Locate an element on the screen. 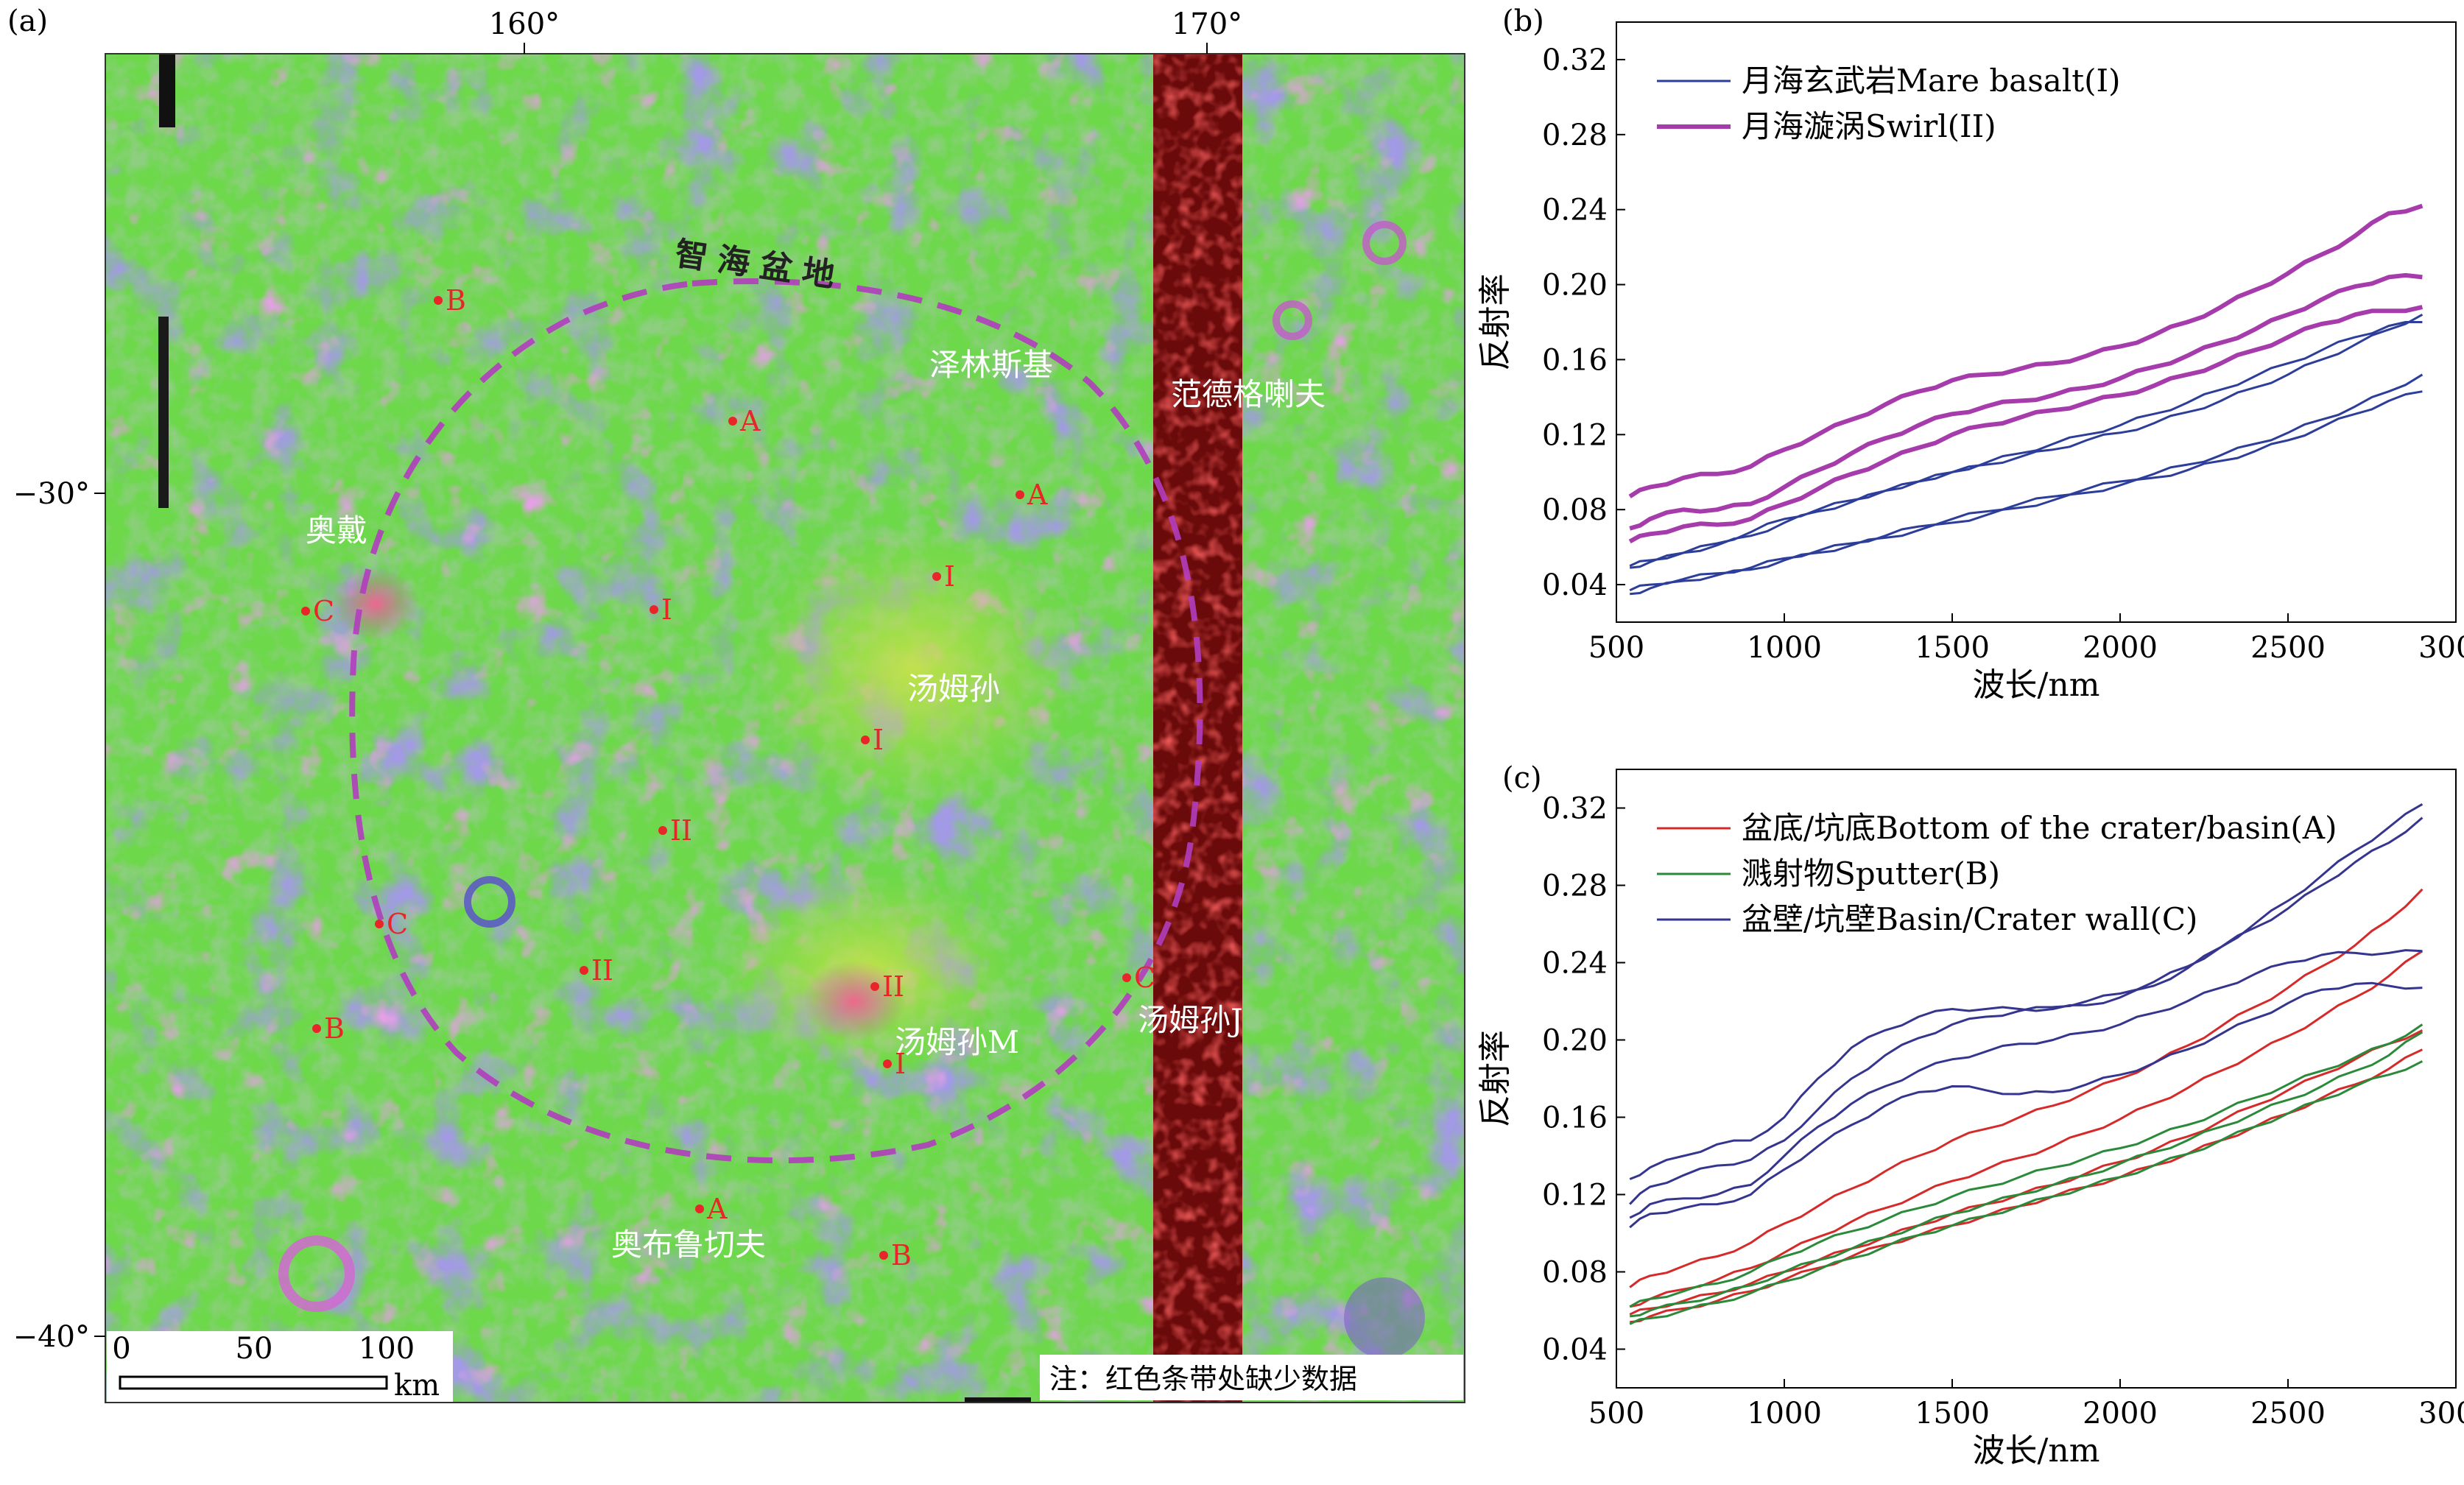 The height and width of the screenshot is (1485, 2464). y-tick-label: 0.12 is located at coordinates (1575, 435).